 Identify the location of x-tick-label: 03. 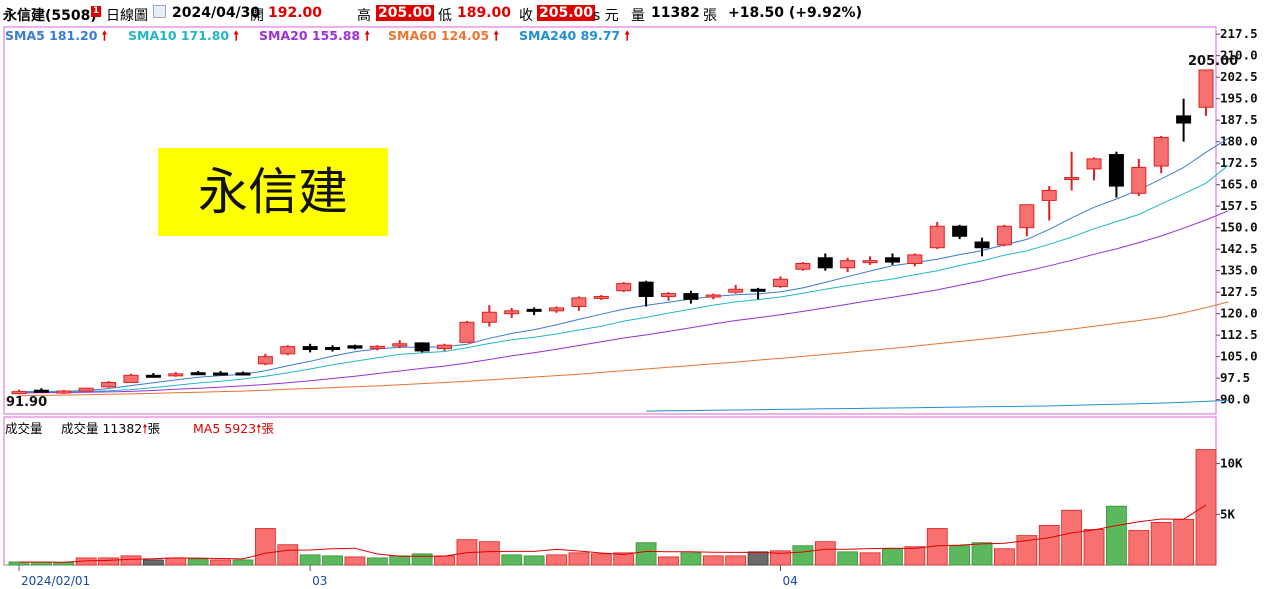
(319, 581).